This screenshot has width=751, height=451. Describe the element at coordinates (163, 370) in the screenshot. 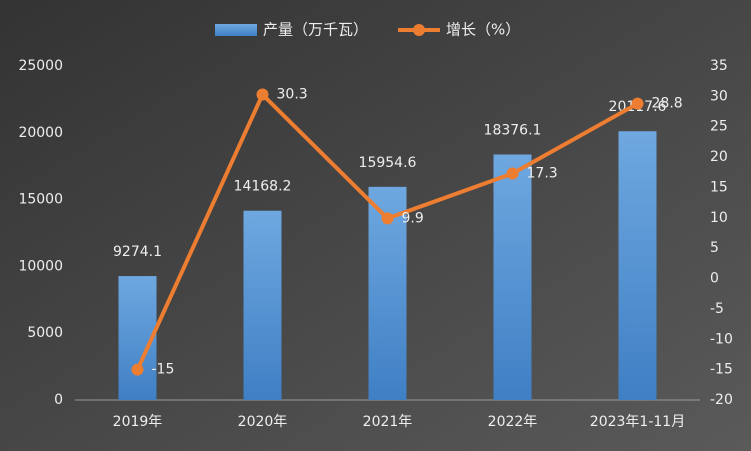

I see `line-value-label: -15` at that location.